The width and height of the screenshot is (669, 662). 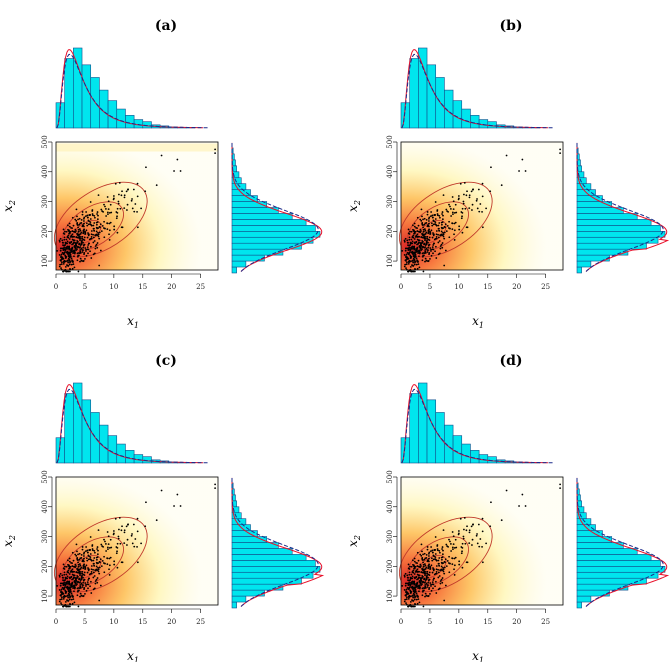 I want to click on y-axis-label: x2, so click(x=354, y=541).